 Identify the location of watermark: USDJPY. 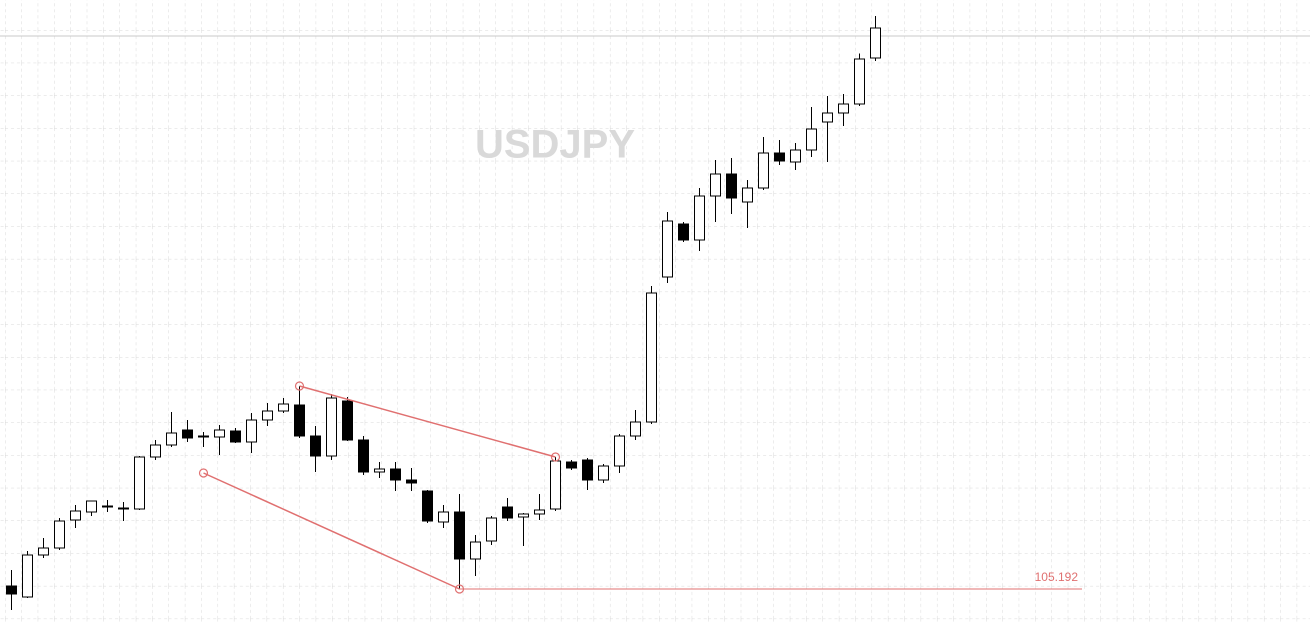
(555, 145).